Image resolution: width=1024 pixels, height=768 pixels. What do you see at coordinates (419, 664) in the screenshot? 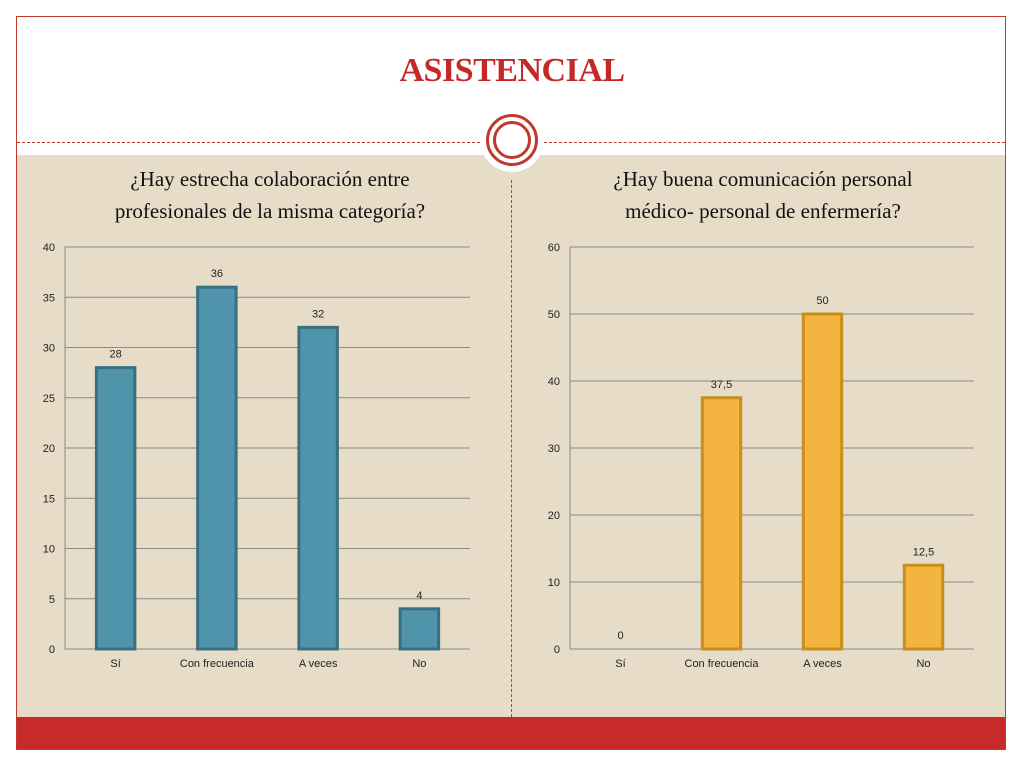
I see `x-tick-label: No` at bounding box center [419, 664].